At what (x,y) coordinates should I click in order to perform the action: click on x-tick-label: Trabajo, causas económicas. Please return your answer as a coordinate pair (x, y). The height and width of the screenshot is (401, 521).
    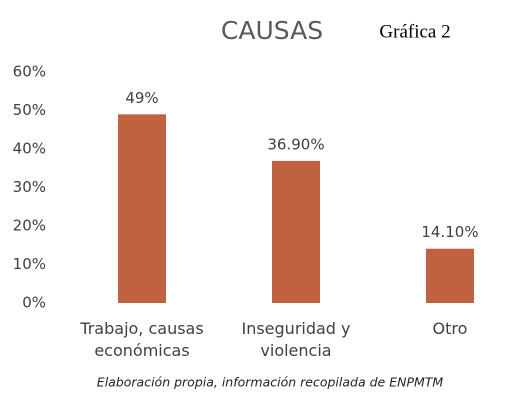
    Looking at the image, I should click on (142, 339).